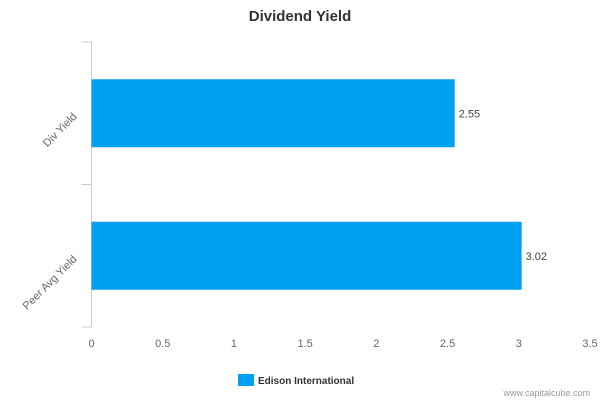 The width and height of the screenshot is (600, 400). Describe the element at coordinates (91, 344) in the screenshot. I see `x-tick-label: 0` at that location.